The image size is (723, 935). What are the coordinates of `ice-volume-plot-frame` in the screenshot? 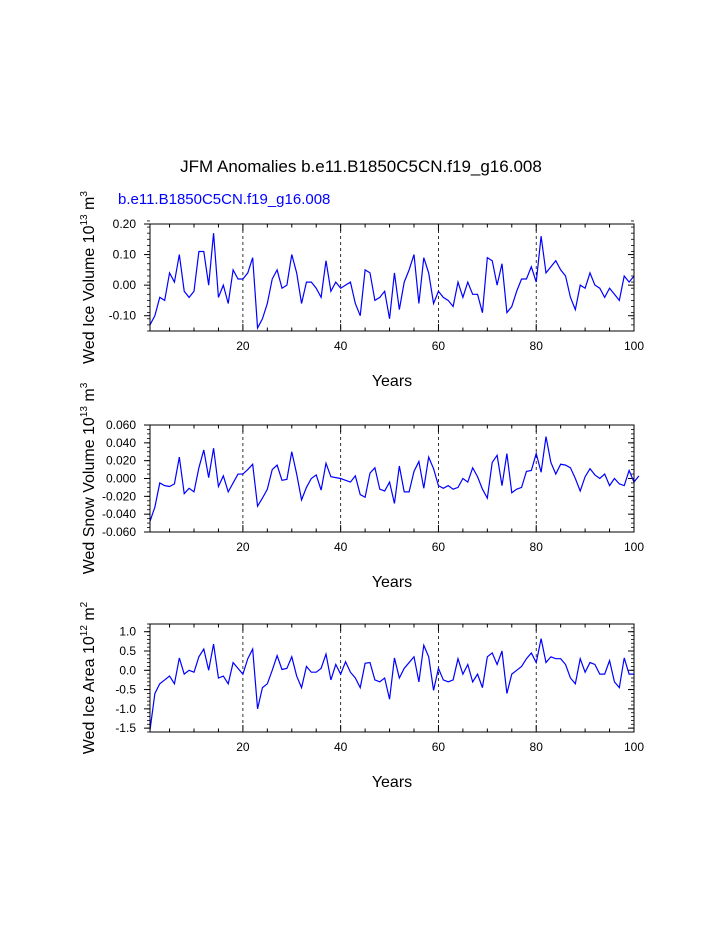 It's located at (392, 277).